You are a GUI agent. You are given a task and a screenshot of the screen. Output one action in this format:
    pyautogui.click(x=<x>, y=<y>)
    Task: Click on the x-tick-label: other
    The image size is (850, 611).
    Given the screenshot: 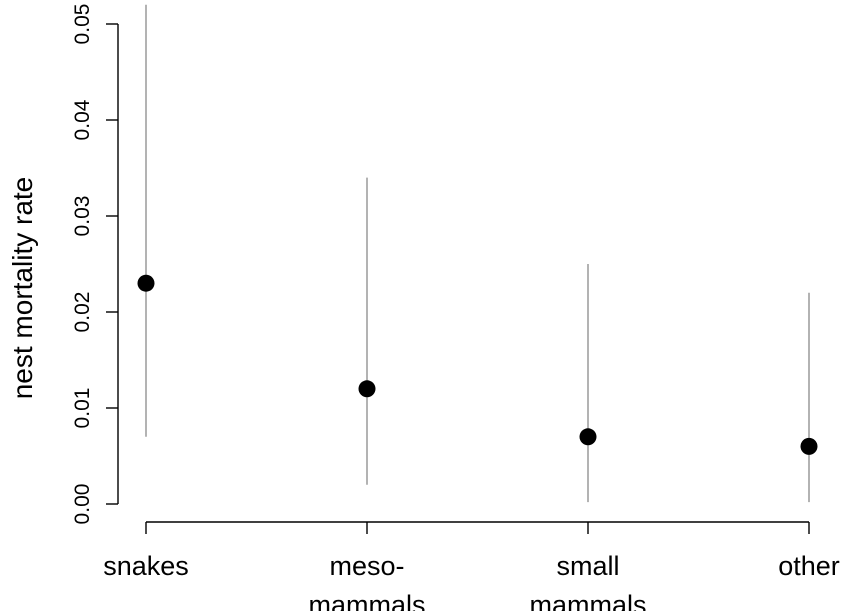 What is the action you would take?
    pyautogui.click(x=809, y=566)
    